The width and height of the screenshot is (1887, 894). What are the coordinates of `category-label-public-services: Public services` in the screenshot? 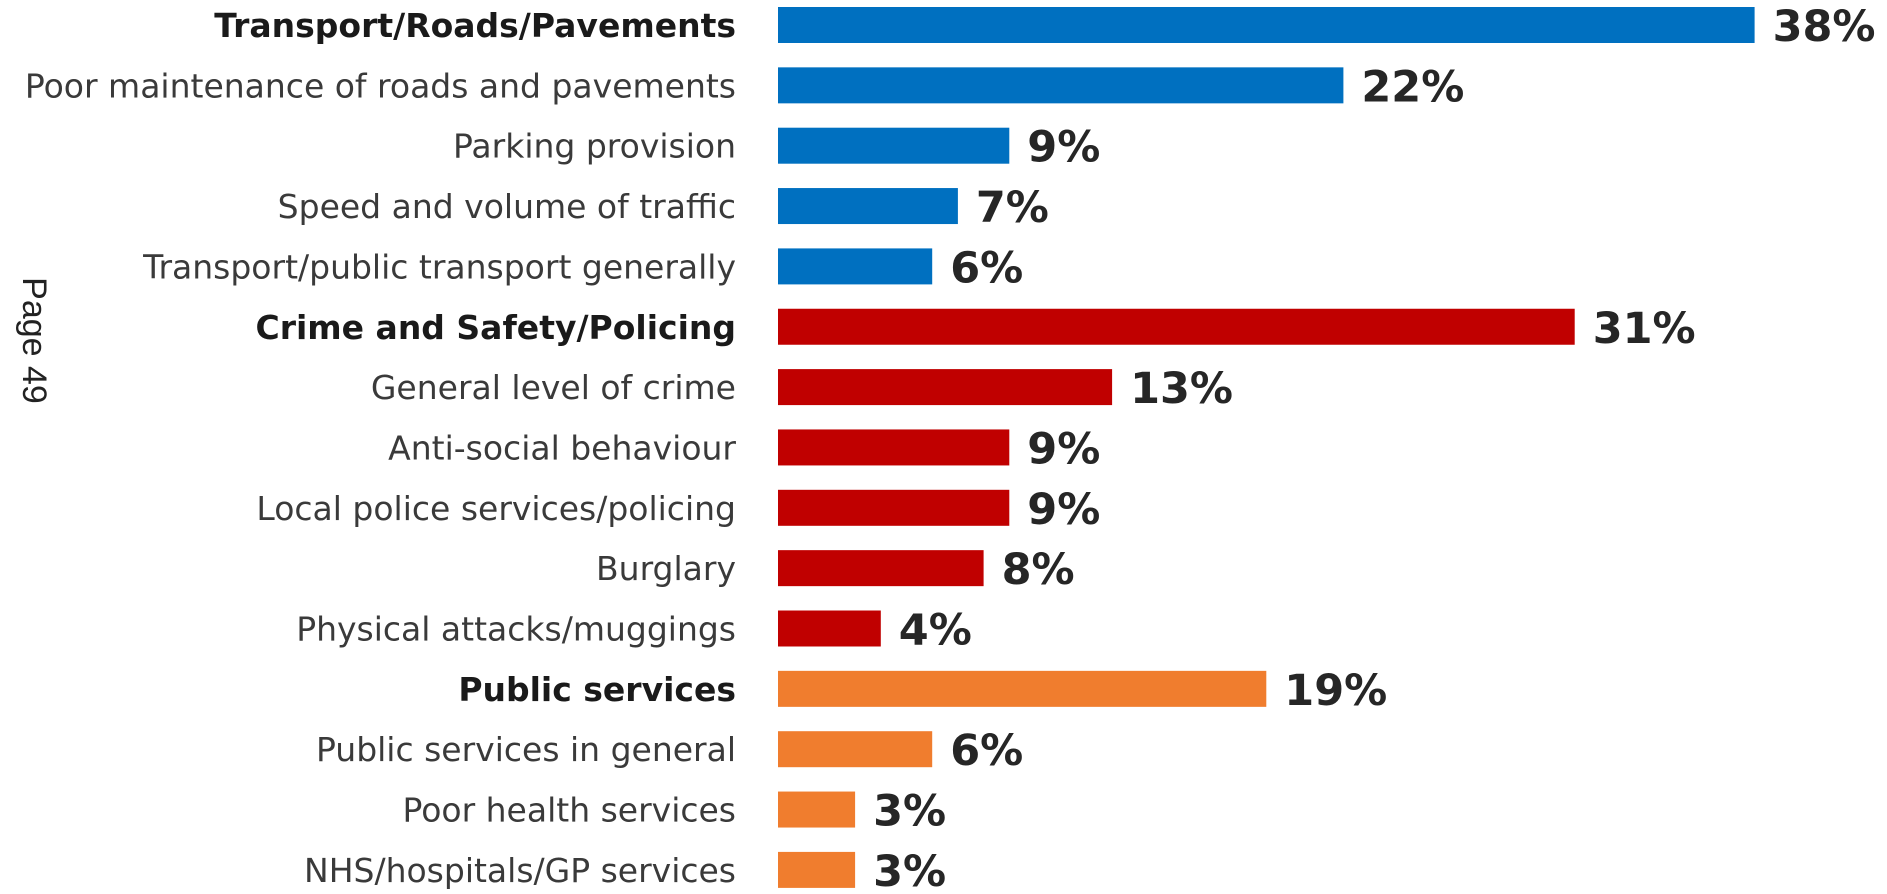 It's located at (597, 689).